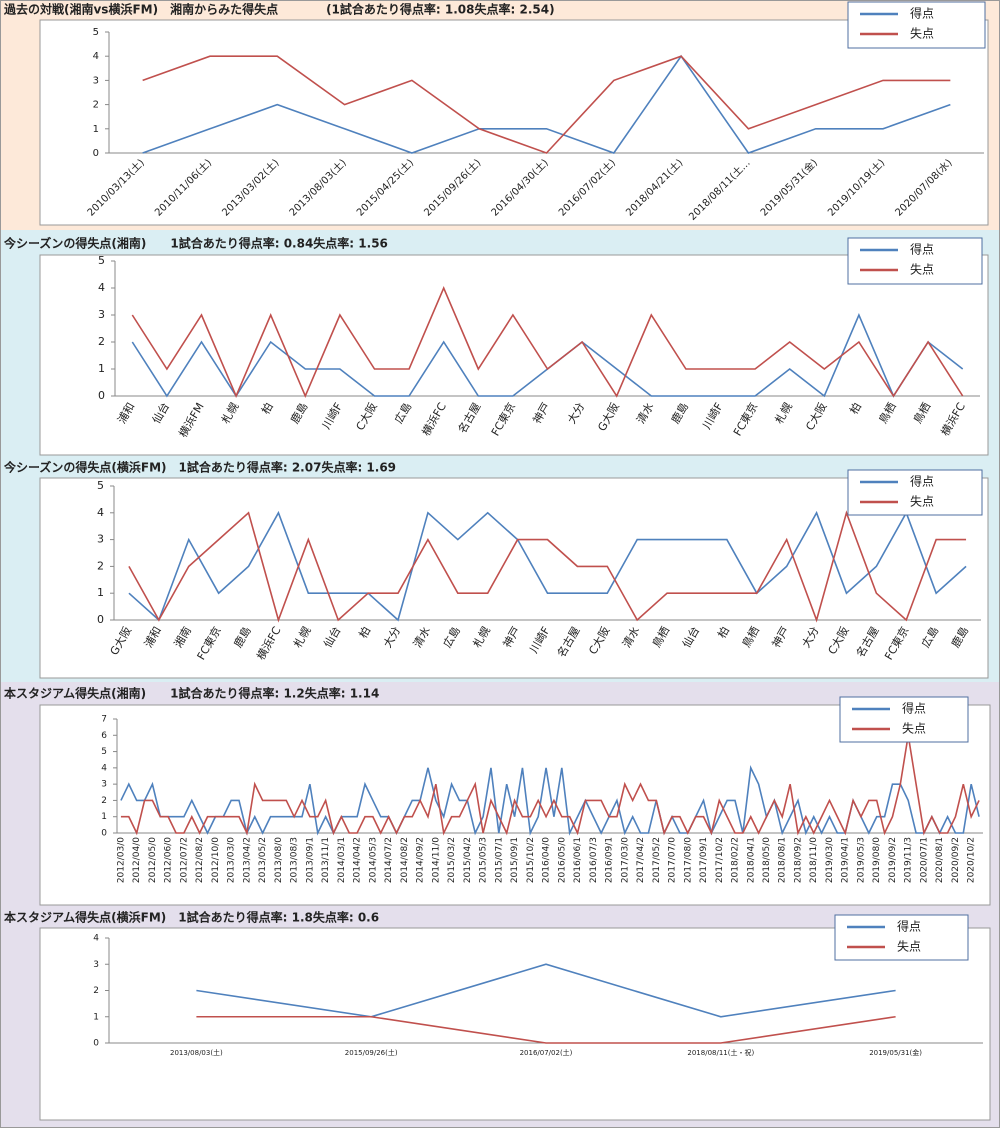 The width and height of the screenshot is (1000, 1128). Describe the element at coordinates (515, 860) in the screenshot. I see `x-tick-label: 2015/09/1` at that location.